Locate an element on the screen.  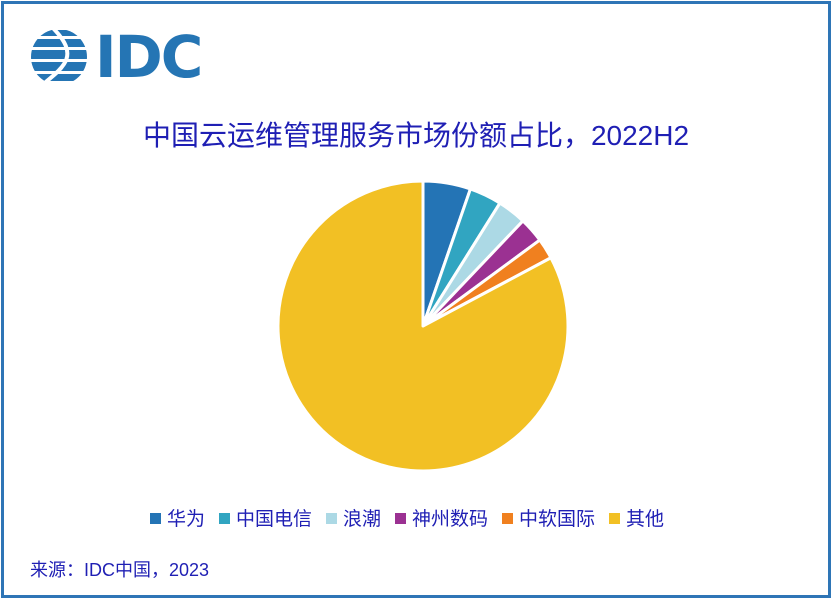
legend-label: 其他 is located at coordinates (645, 519).